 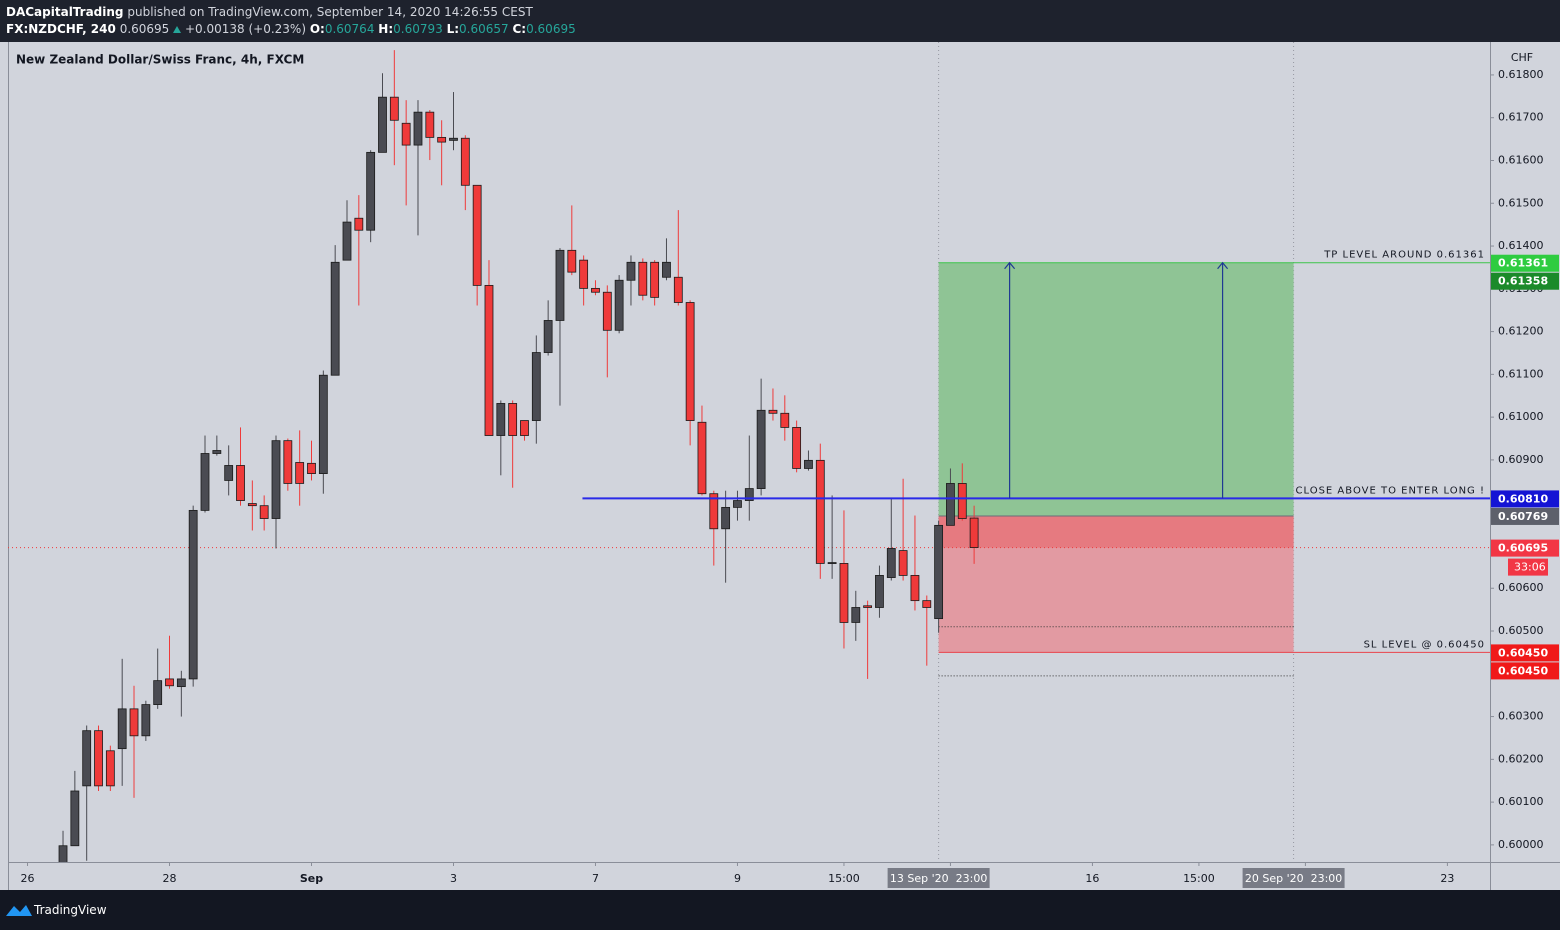 I want to click on axis-unit: CHF, so click(x=1522, y=57).